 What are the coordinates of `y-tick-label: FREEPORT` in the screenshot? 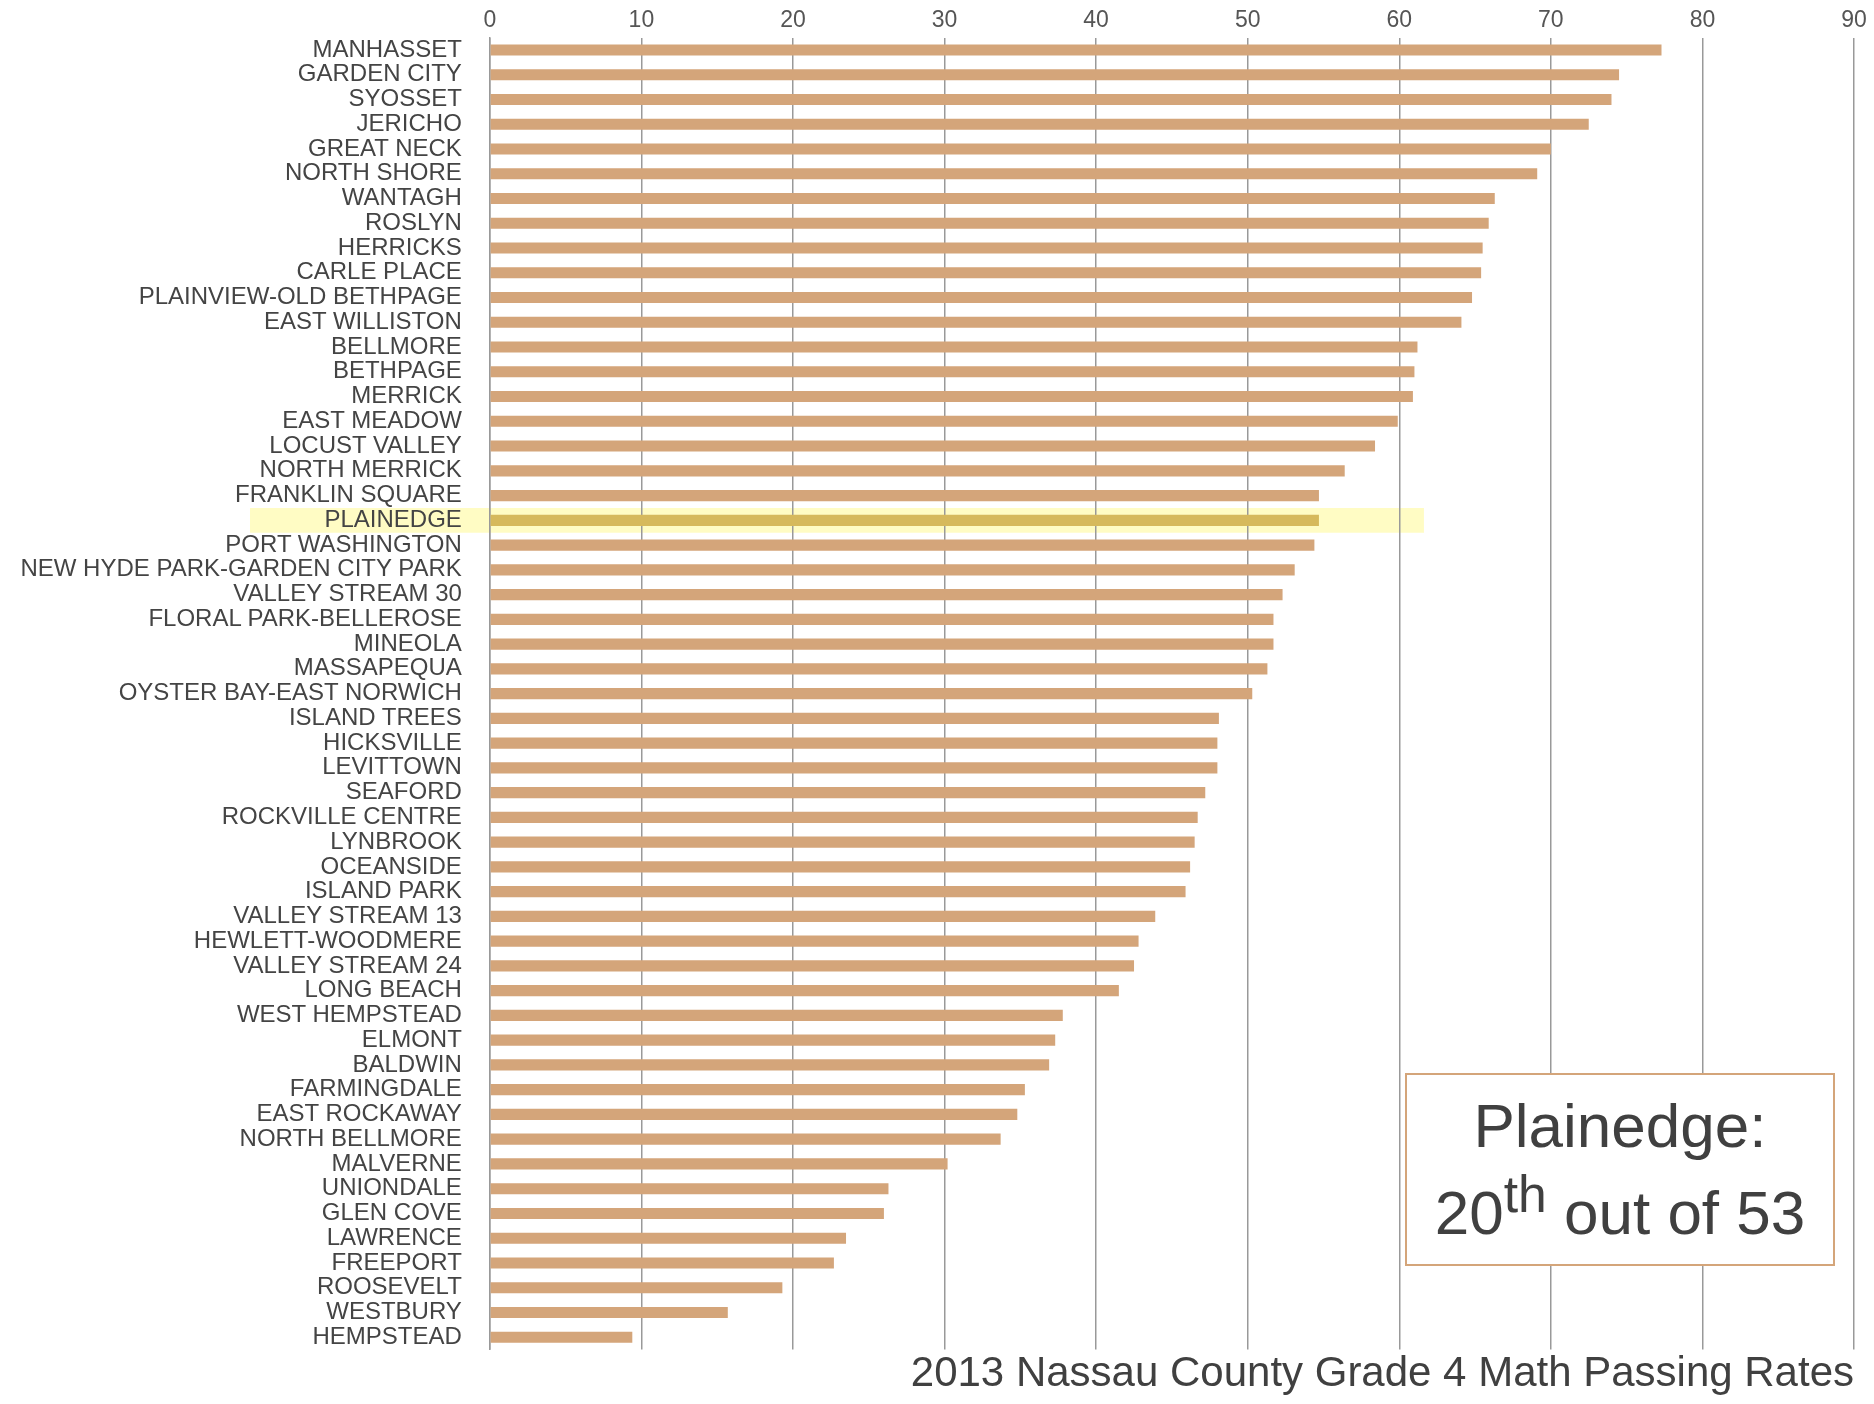 It's located at (397, 1261).